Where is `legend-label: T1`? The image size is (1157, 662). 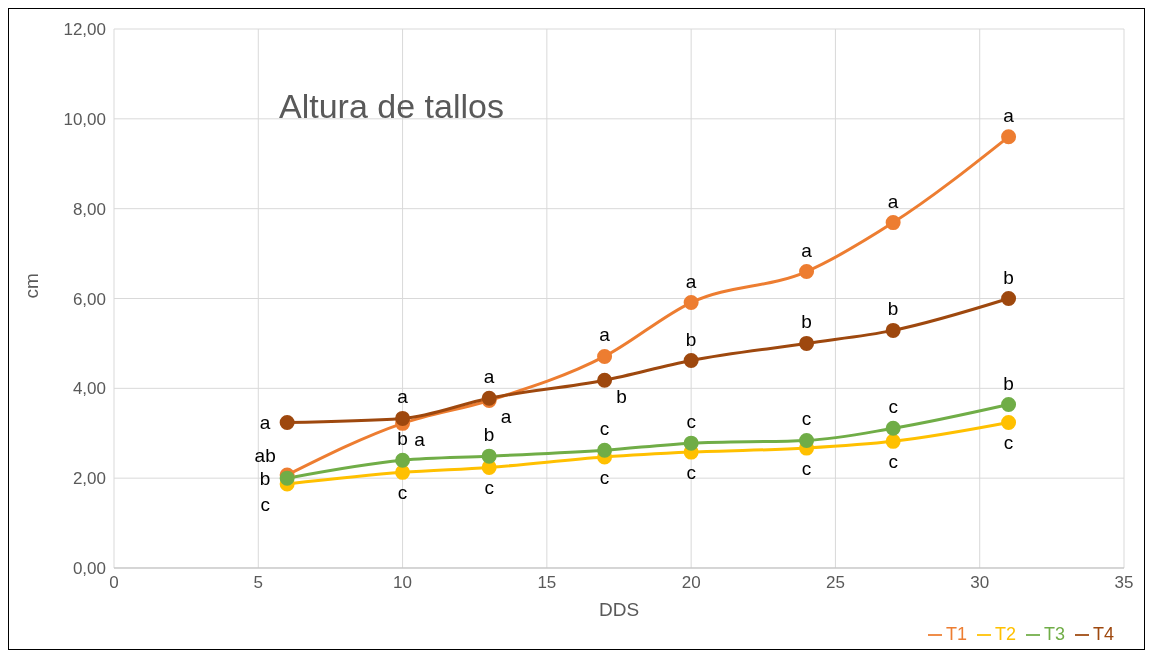
legend-label: T1 is located at coordinates (956, 634).